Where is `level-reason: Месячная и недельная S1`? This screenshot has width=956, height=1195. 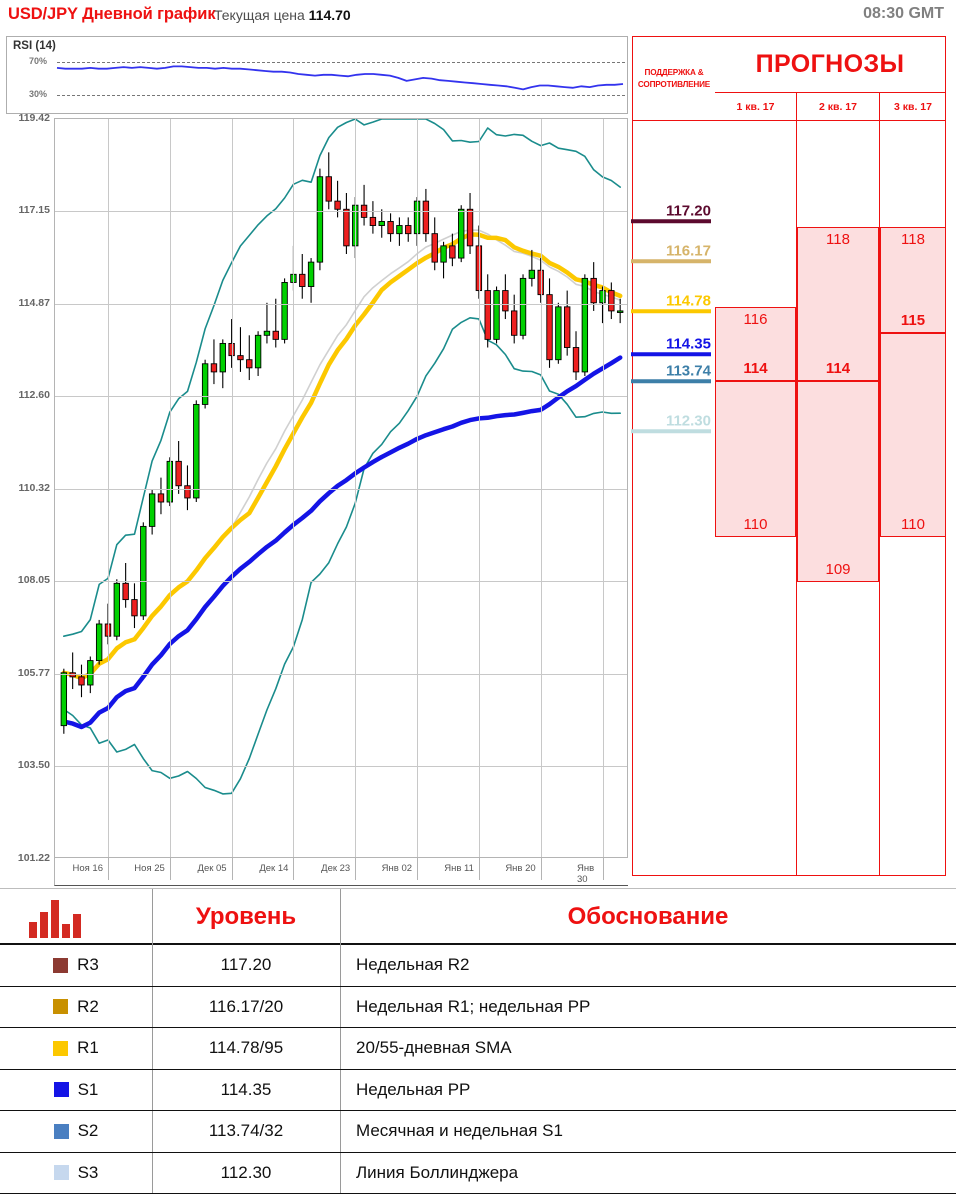
level-reason: Месячная и недельная S1 is located at coordinates (459, 1131).